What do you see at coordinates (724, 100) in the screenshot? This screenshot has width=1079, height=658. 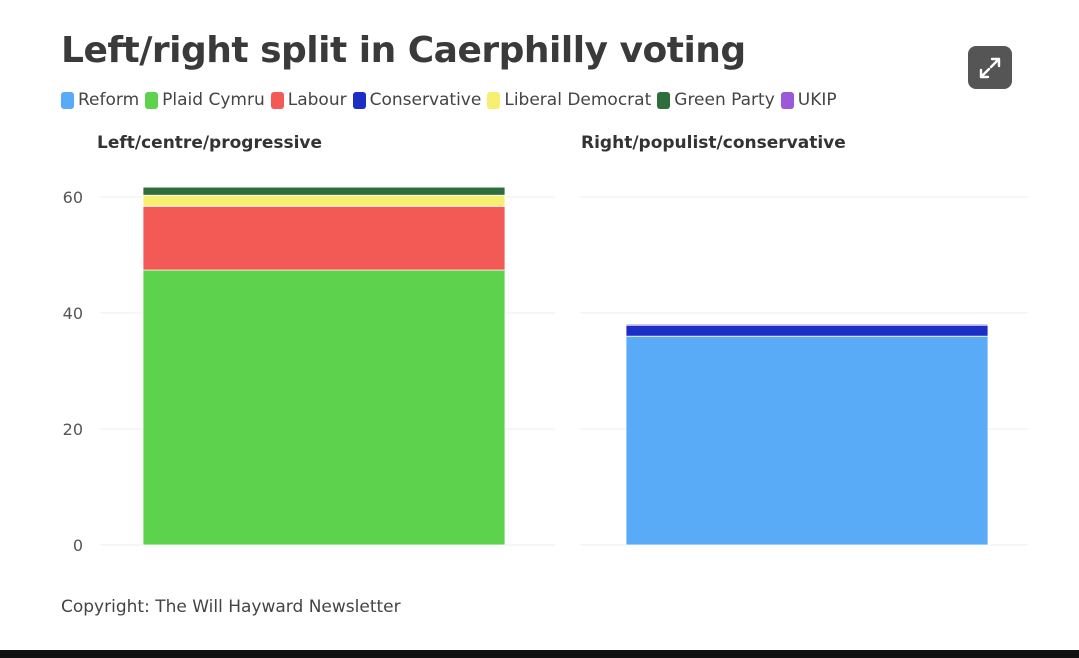 I see `legend-label: Green Party` at bounding box center [724, 100].